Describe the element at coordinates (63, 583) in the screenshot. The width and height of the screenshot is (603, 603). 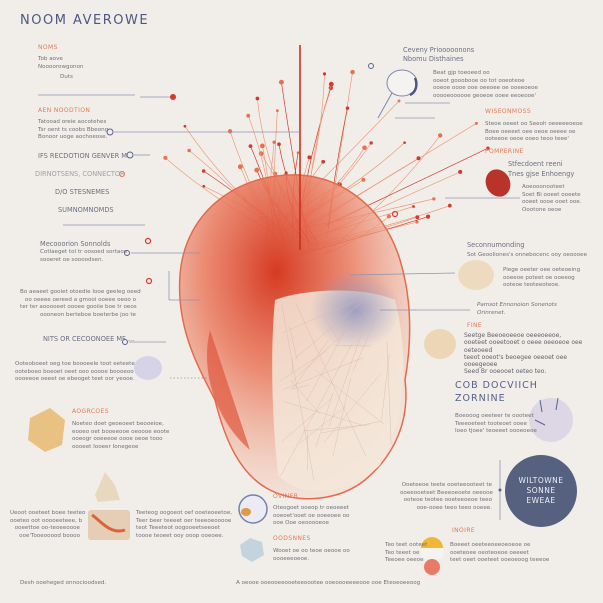
I see `left-footer: Desh ooeheged onnocioodsed.` at that location.